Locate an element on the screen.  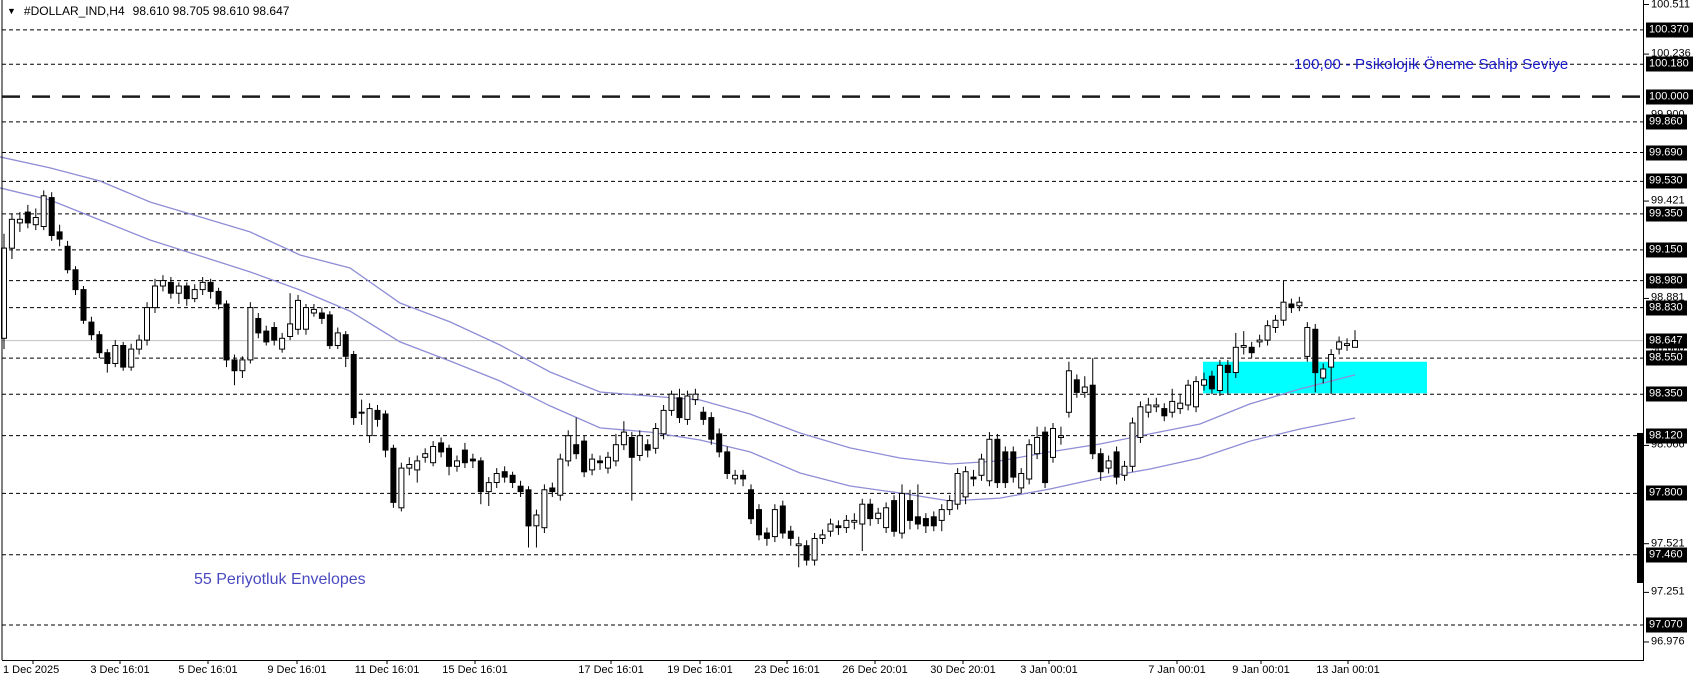
symbol-timeframe-label: #DOLLAR_IND,H4 is located at coordinates (74, 11).